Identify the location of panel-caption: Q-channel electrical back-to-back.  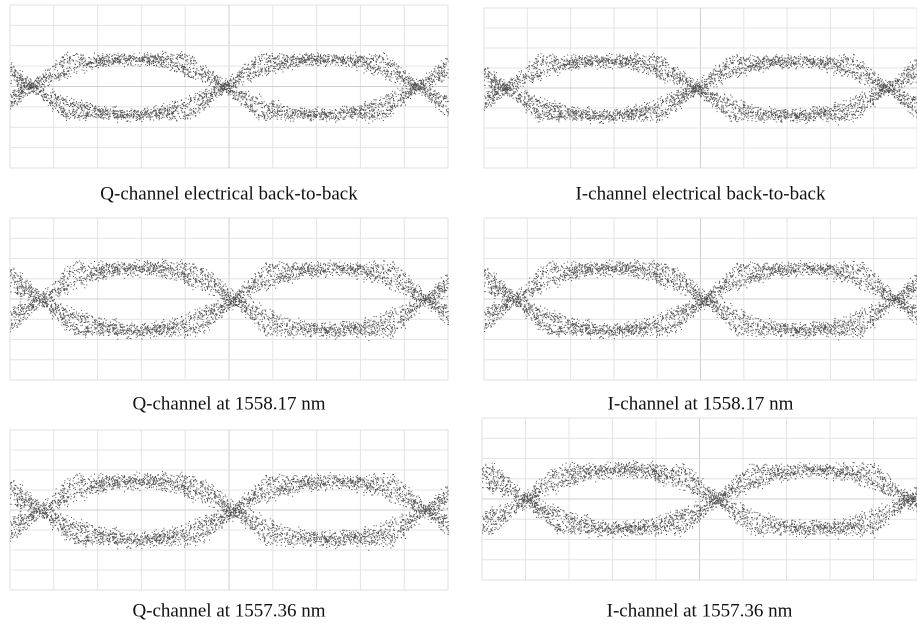
(229, 193).